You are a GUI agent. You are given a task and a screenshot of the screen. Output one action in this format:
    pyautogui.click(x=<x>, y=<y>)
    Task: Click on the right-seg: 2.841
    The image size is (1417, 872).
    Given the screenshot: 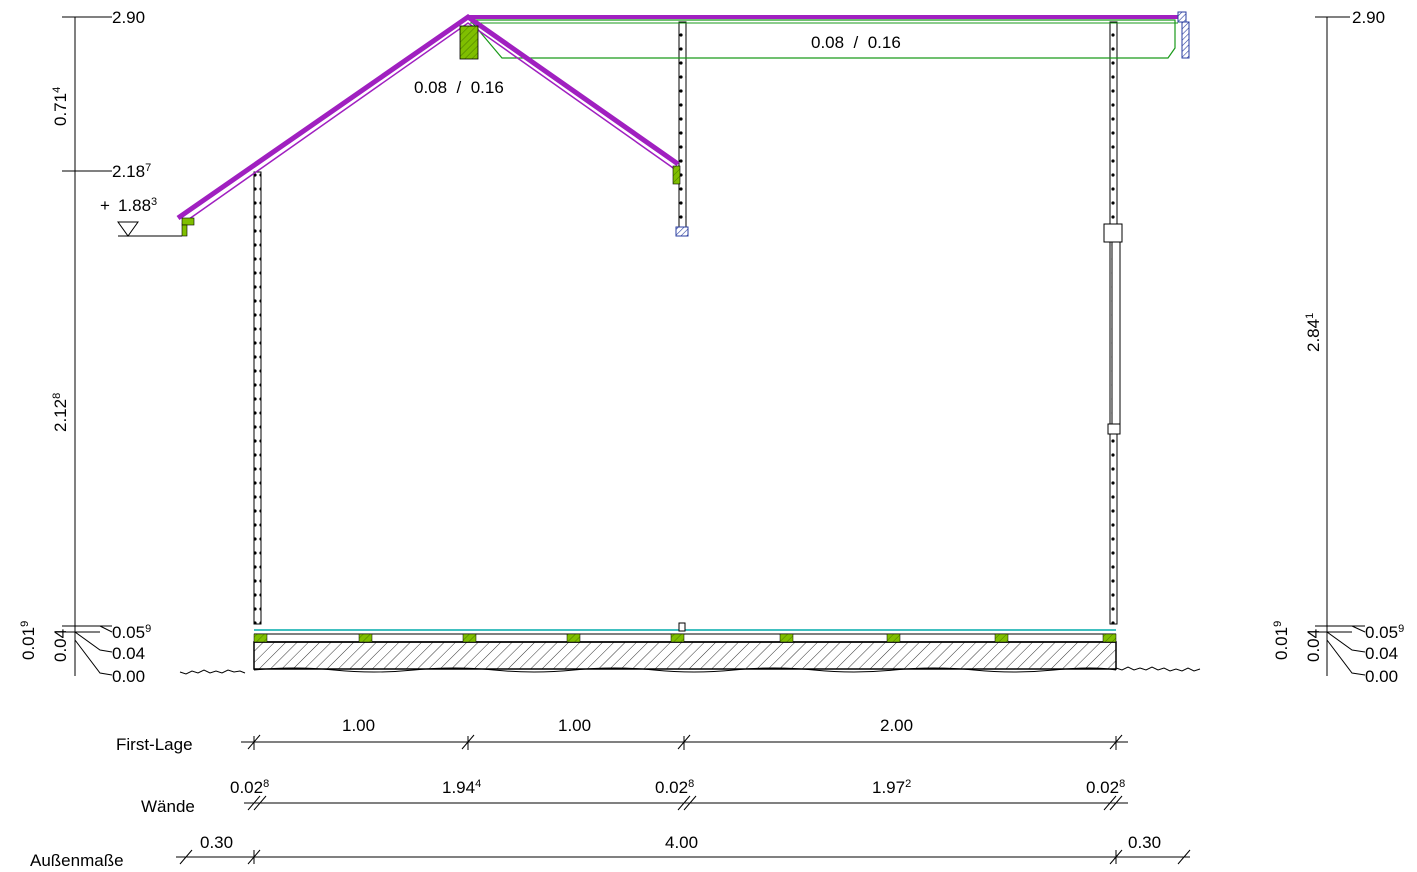 What is the action you would take?
    pyautogui.click(x=1313, y=332)
    